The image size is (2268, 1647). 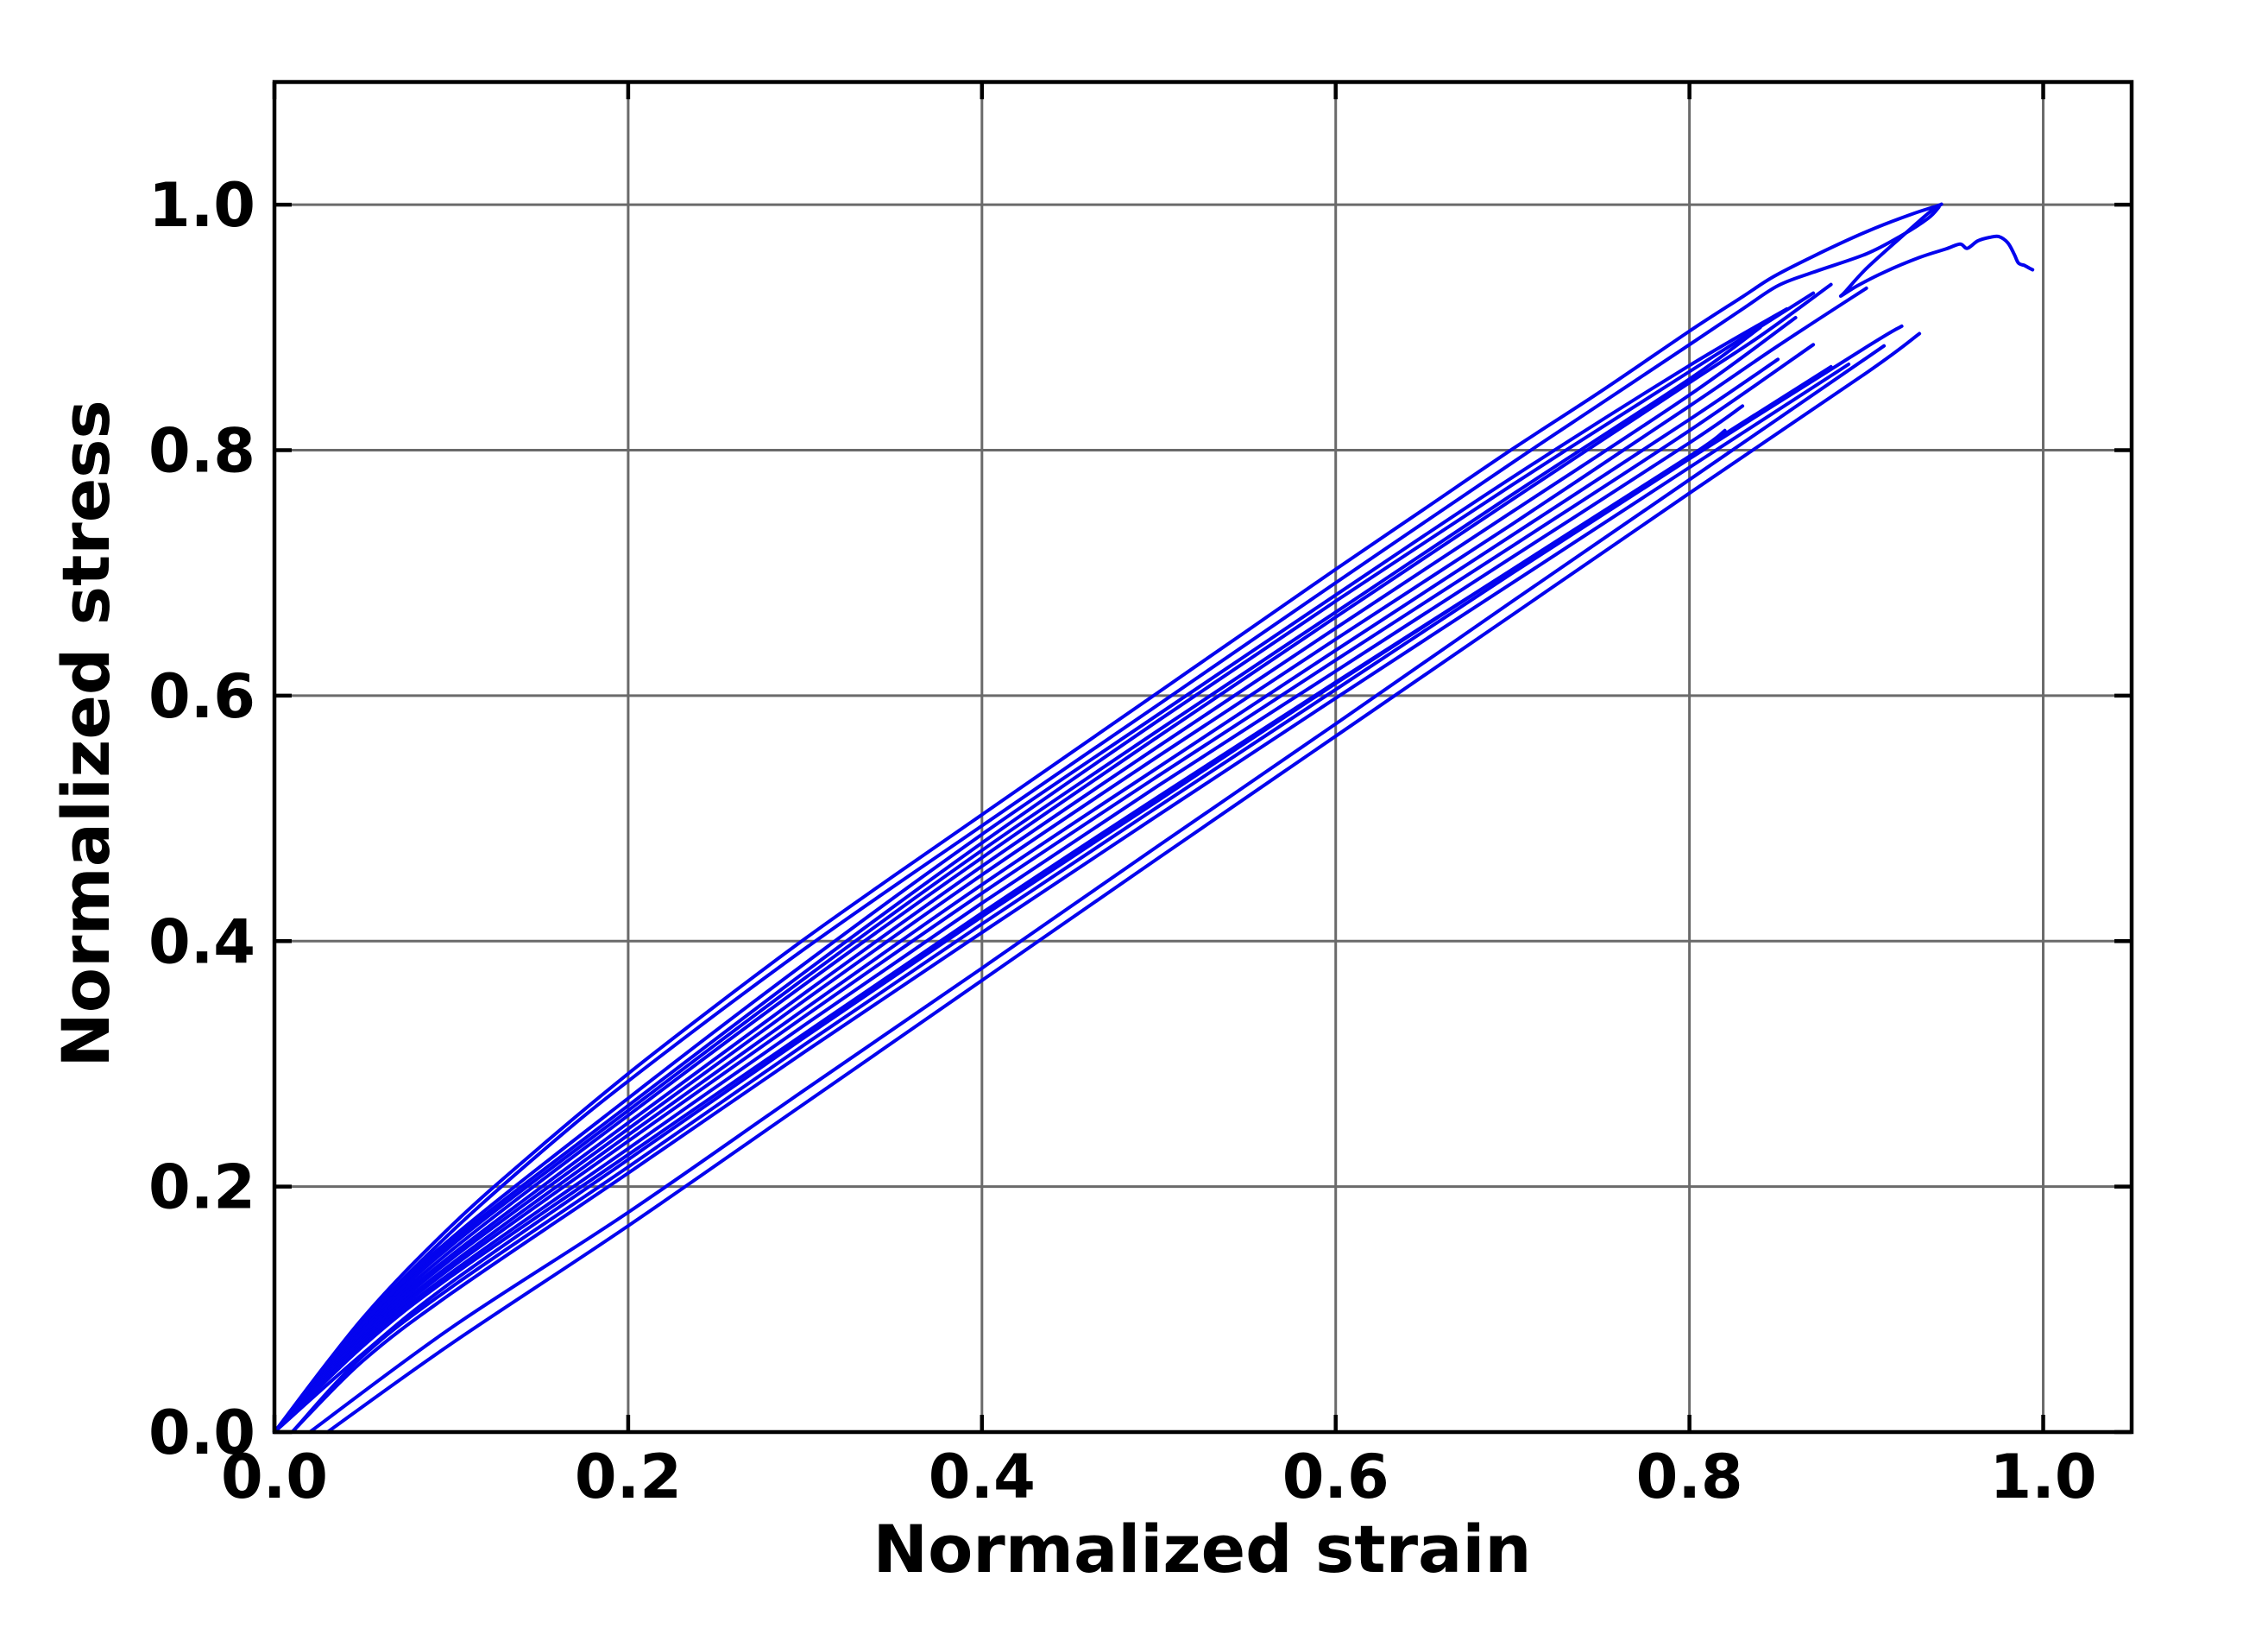 What do you see at coordinates (1690, 1477) in the screenshot?
I see `x-tick-label-0.8: 0.8` at bounding box center [1690, 1477].